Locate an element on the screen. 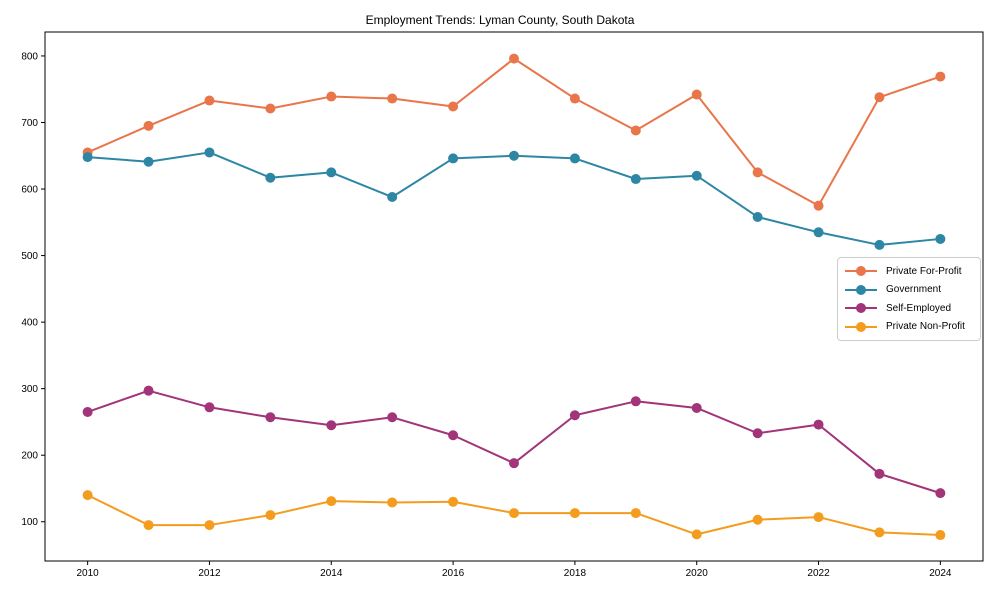 The height and width of the screenshot is (600, 1000). legend-item: Private Non-Profit is located at coordinates (909, 327).